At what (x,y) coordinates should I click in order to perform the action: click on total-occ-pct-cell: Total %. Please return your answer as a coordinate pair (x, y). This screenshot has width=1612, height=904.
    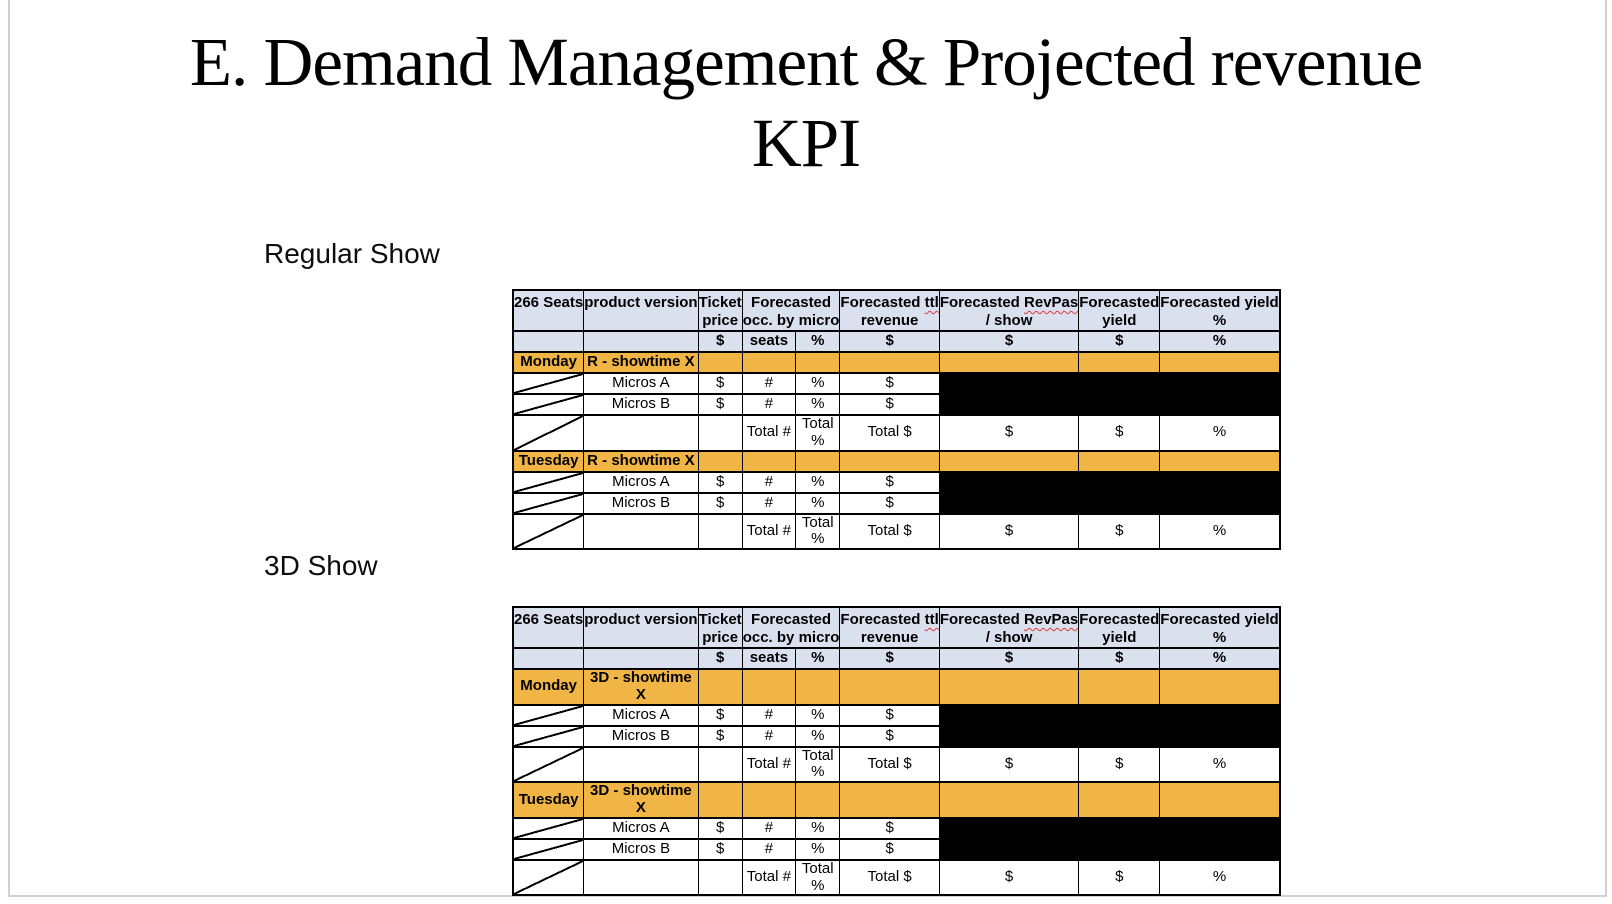
    Looking at the image, I should click on (818, 531).